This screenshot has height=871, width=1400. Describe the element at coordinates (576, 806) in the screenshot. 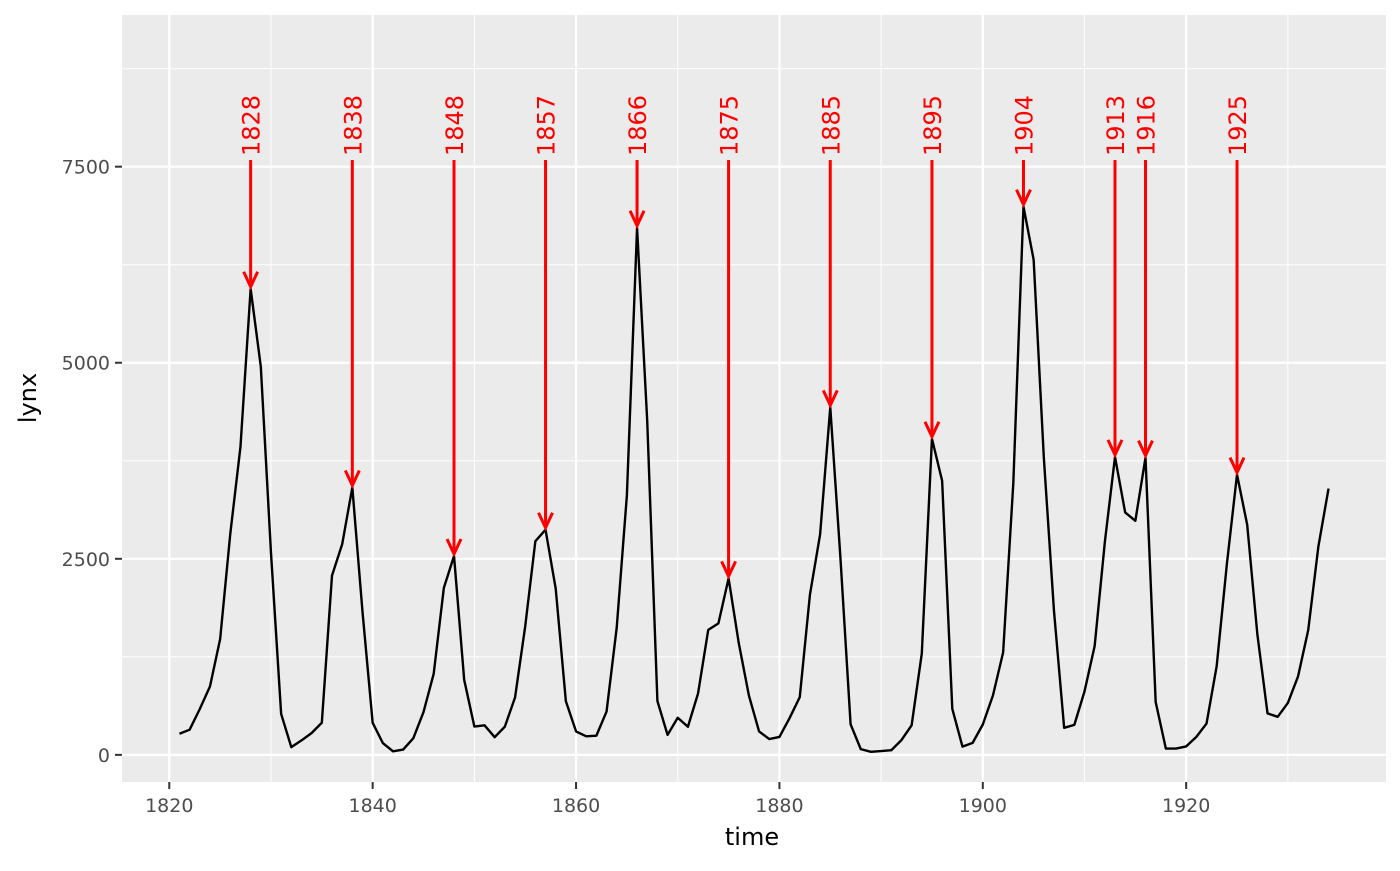

I see `x-tick-label: 1860` at that location.